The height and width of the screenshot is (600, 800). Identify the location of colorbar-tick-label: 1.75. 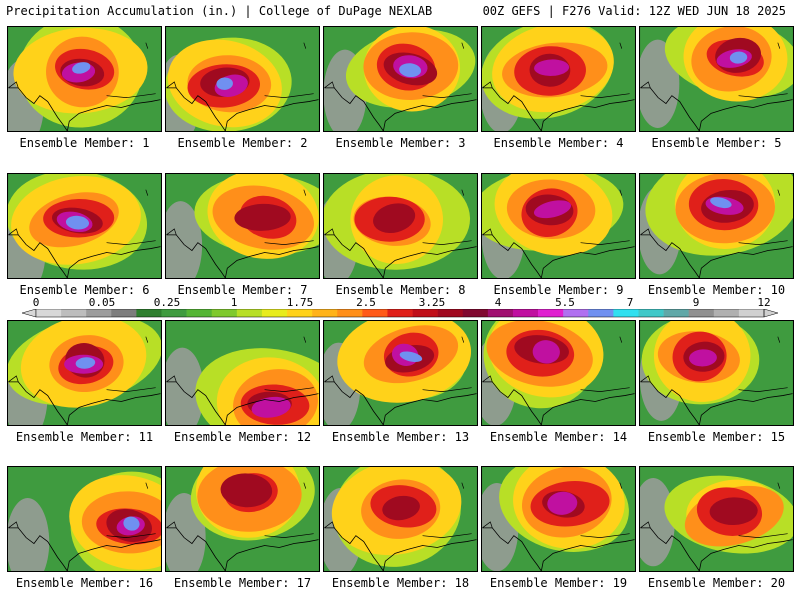
(300, 302).